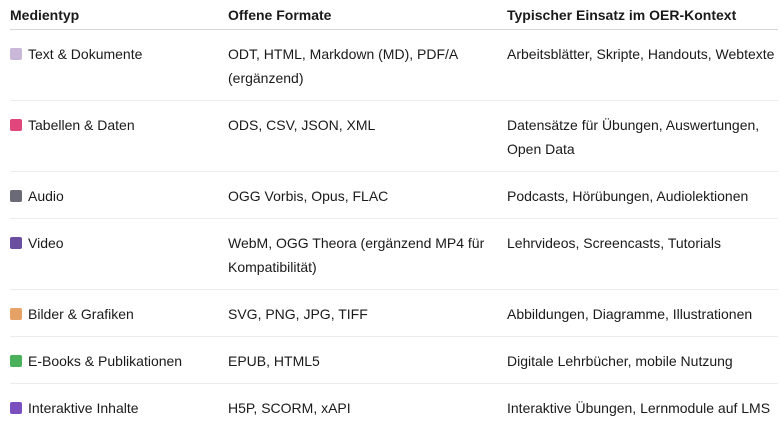 The image size is (784, 430). Describe the element at coordinates (367, 15) in the screenshot. I see `header-formate: Offene Formate` at that location.